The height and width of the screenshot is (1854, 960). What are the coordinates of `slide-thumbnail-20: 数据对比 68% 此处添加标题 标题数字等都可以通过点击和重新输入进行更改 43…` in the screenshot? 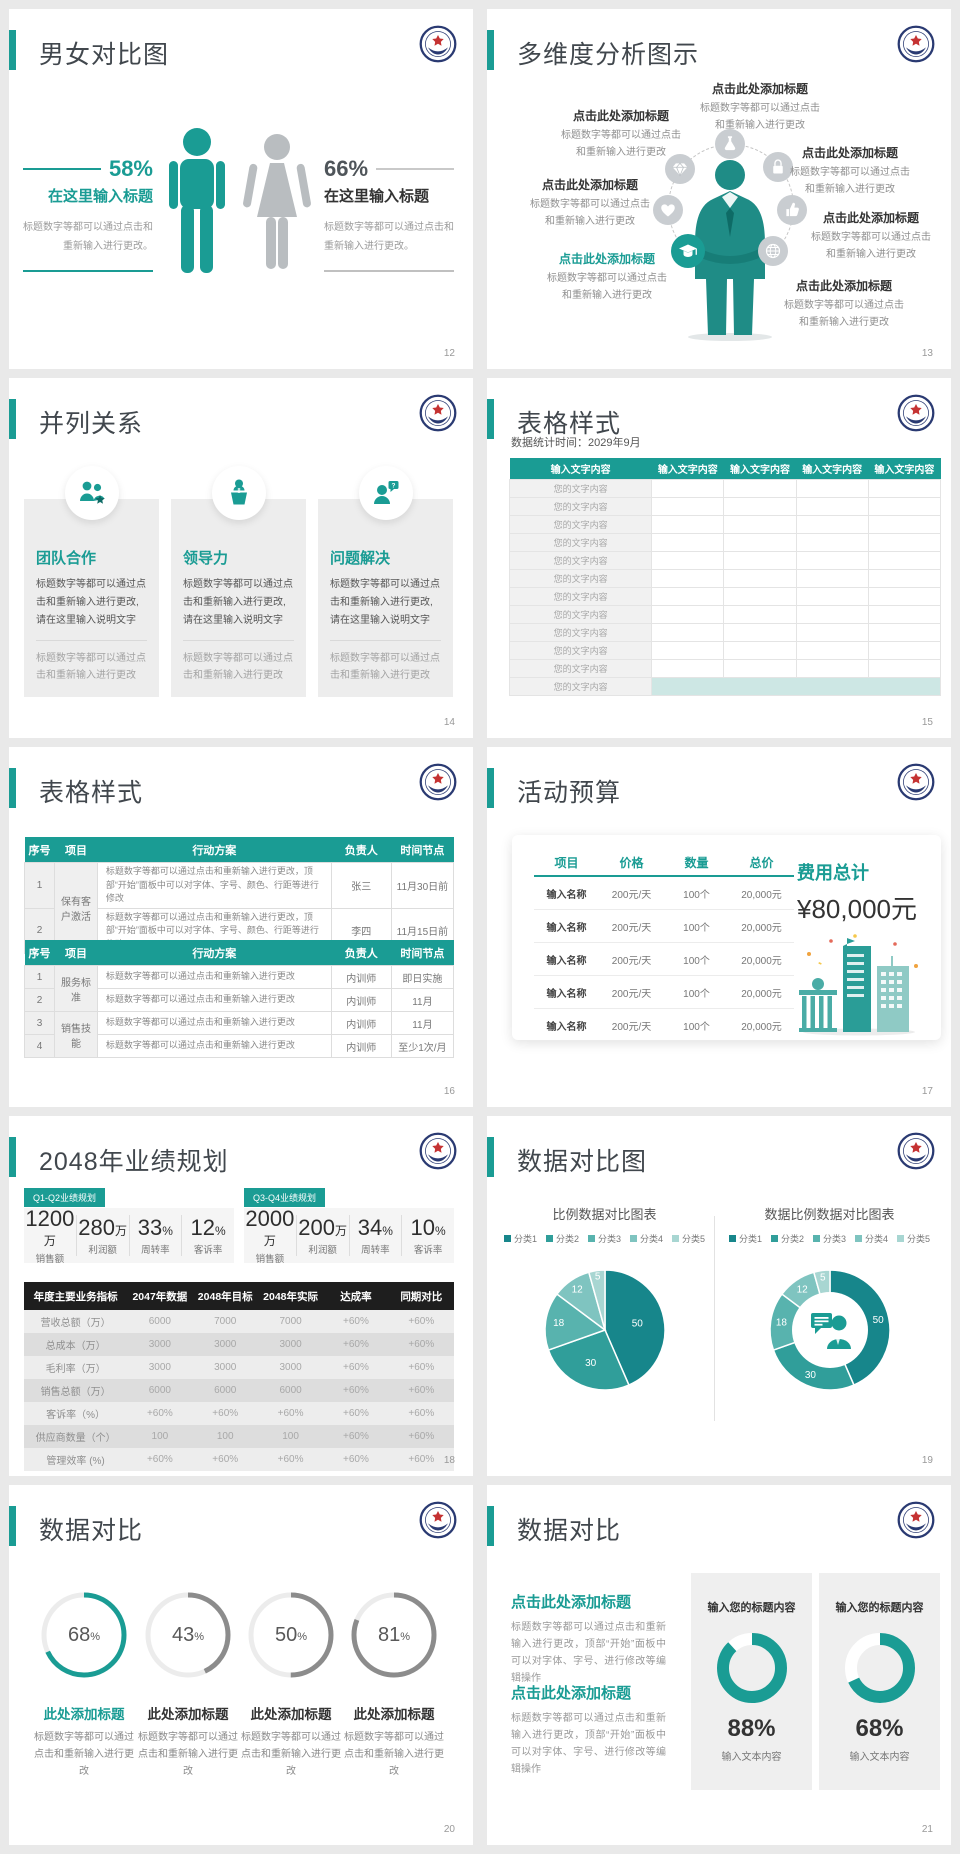 It's located at (241, 1665).